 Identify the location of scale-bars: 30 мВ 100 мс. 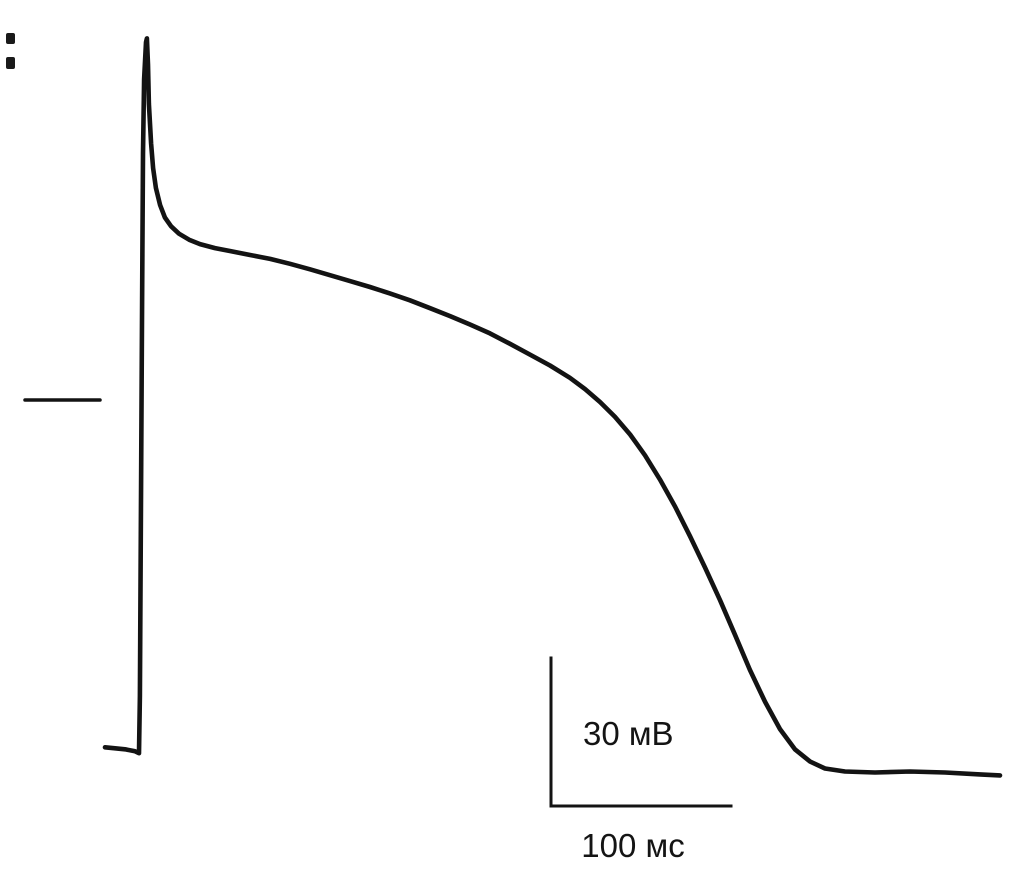
(641, 760).